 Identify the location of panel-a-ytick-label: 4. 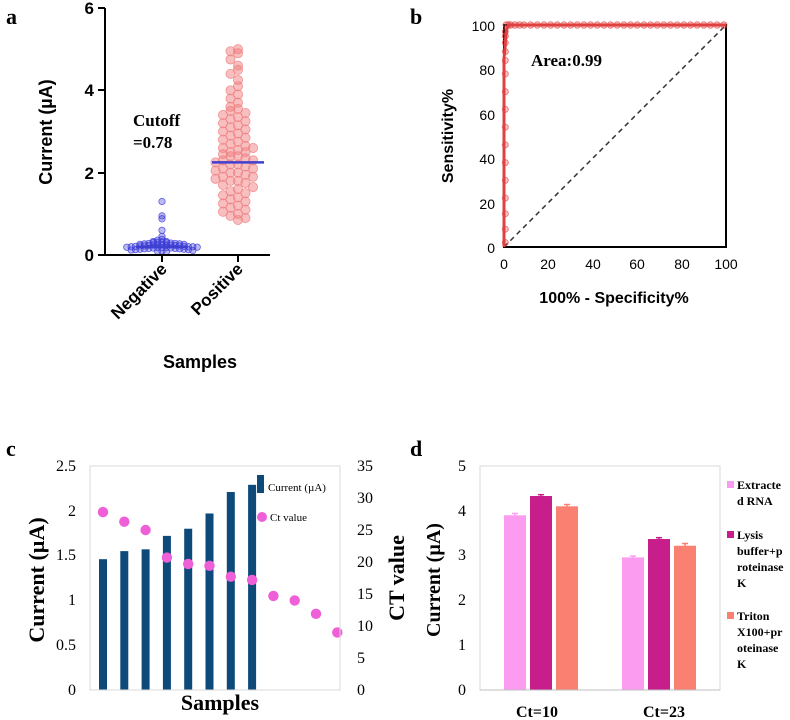
(90, 90).